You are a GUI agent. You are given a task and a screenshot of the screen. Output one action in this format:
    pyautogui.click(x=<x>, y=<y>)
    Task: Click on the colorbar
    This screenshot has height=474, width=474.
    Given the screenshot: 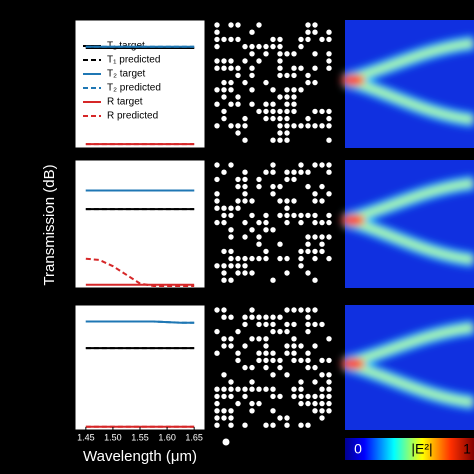 What is the action you would take?
    pyautogui.click(x=409, y=449)
    